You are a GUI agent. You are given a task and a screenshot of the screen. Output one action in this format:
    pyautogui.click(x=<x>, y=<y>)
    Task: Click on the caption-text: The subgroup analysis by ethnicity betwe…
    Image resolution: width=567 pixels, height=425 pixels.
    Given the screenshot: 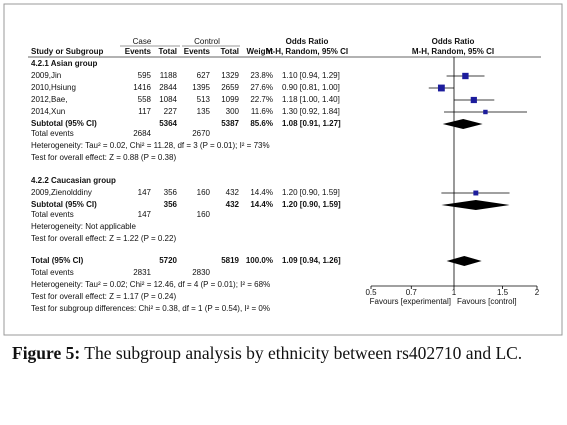 What is the action you would take?
    pyautogui.click(x=303, y=353)
    